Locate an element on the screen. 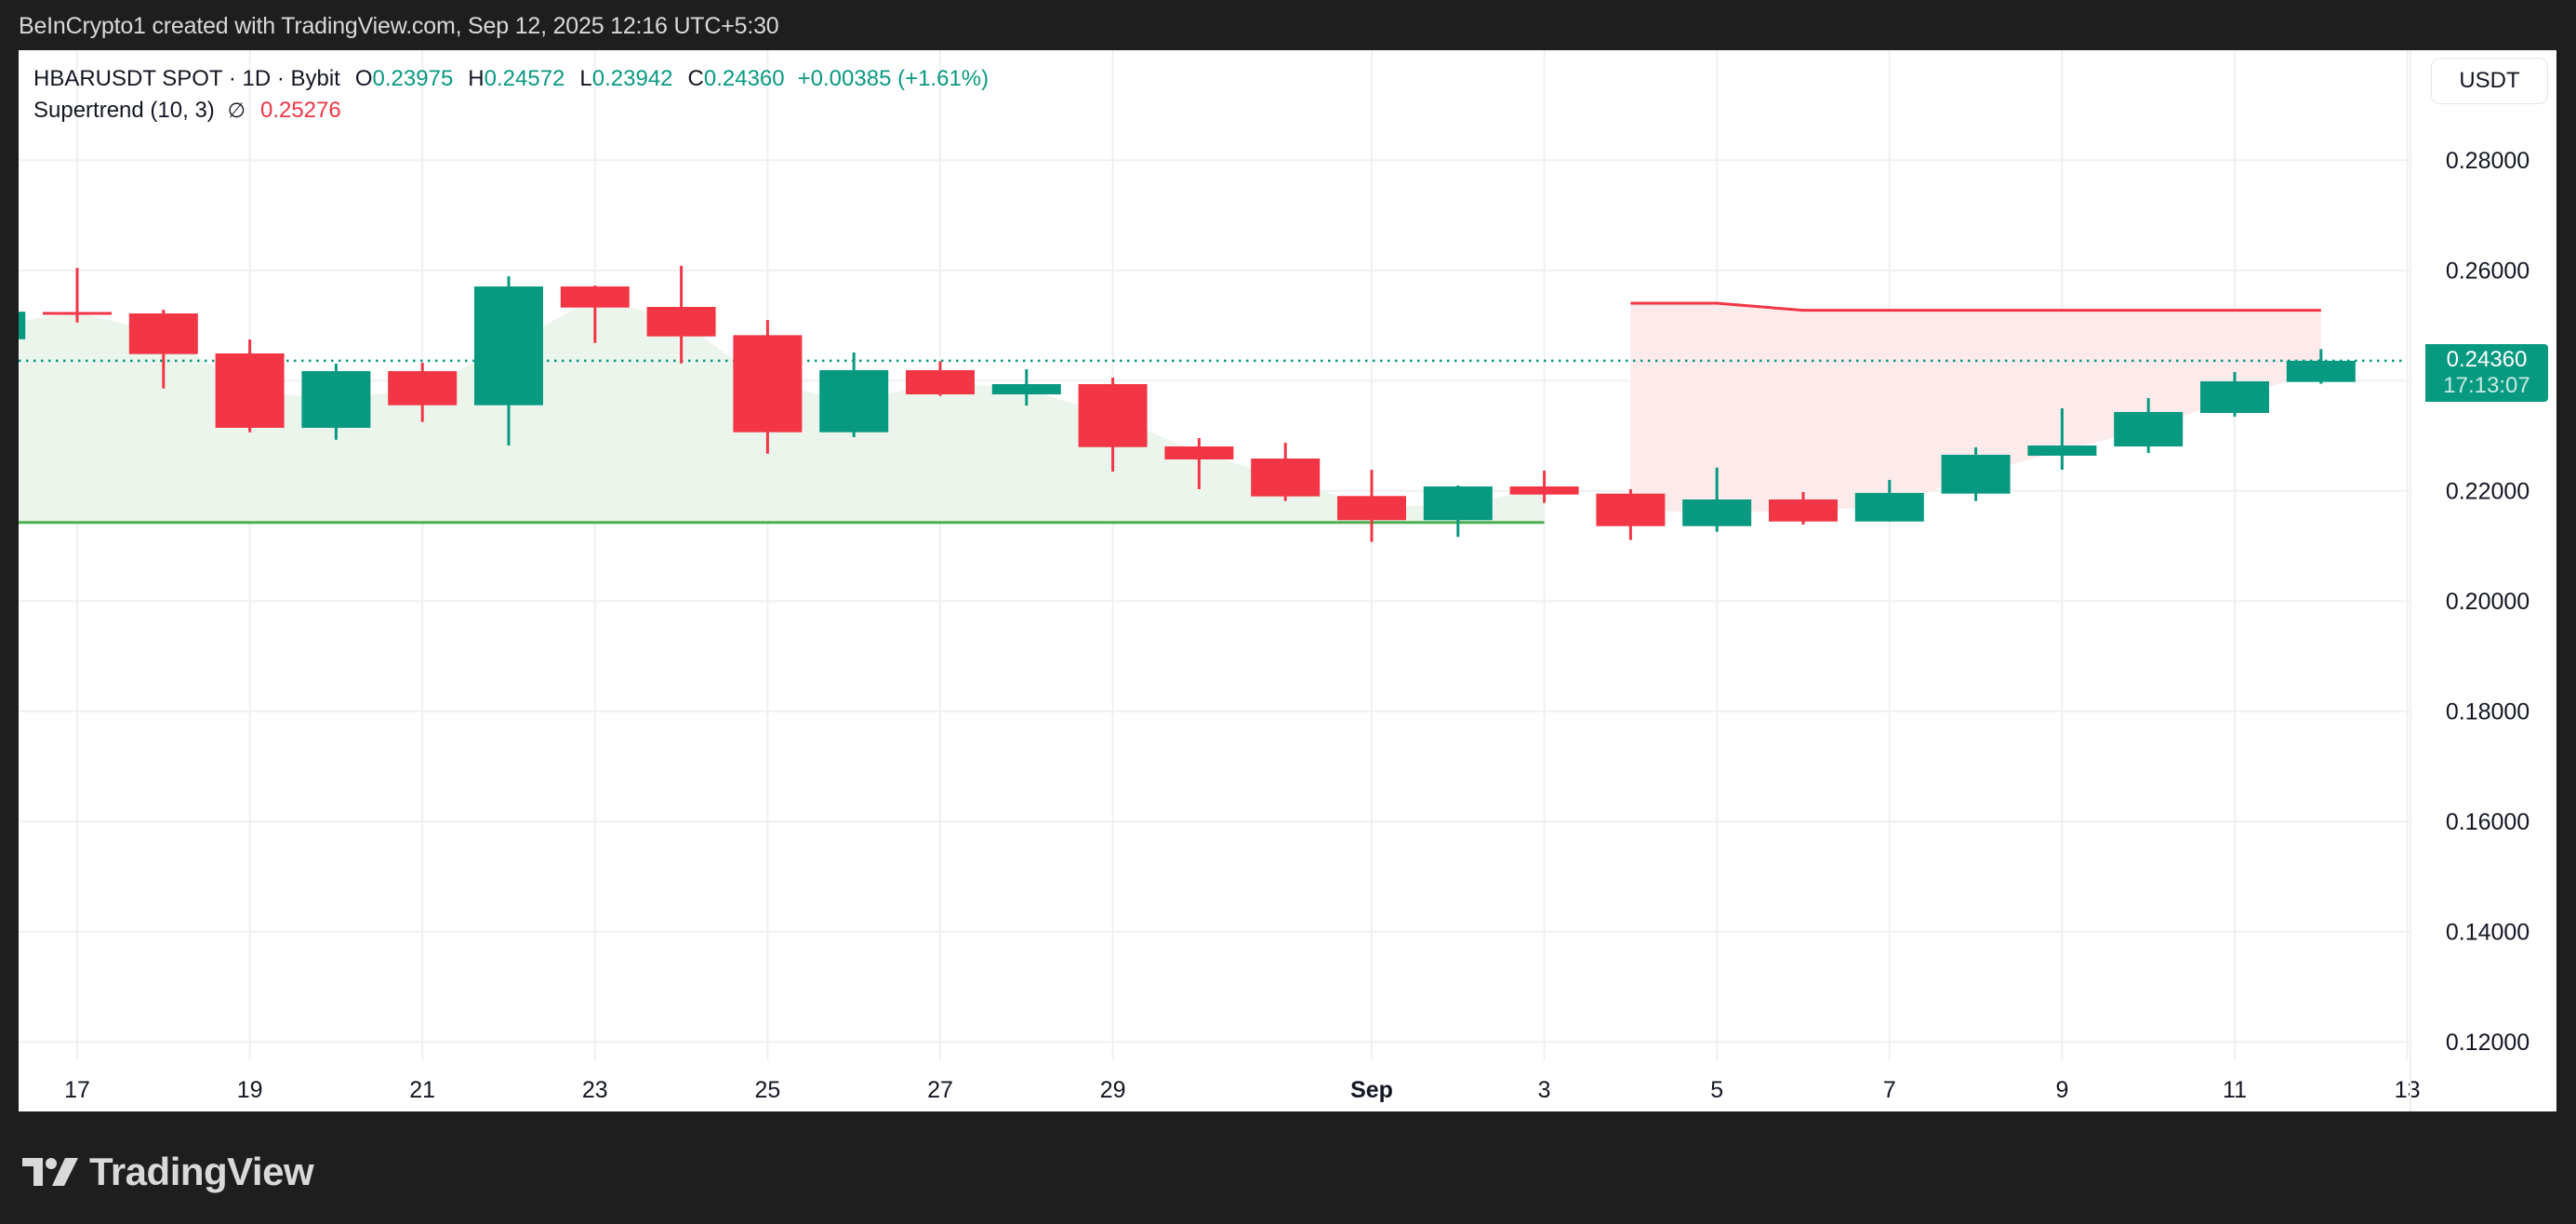 Image resolution: width=2576 pixels, height=1224 pixels. time-axis-label: 7 is located at coordinates (1889, 1090).